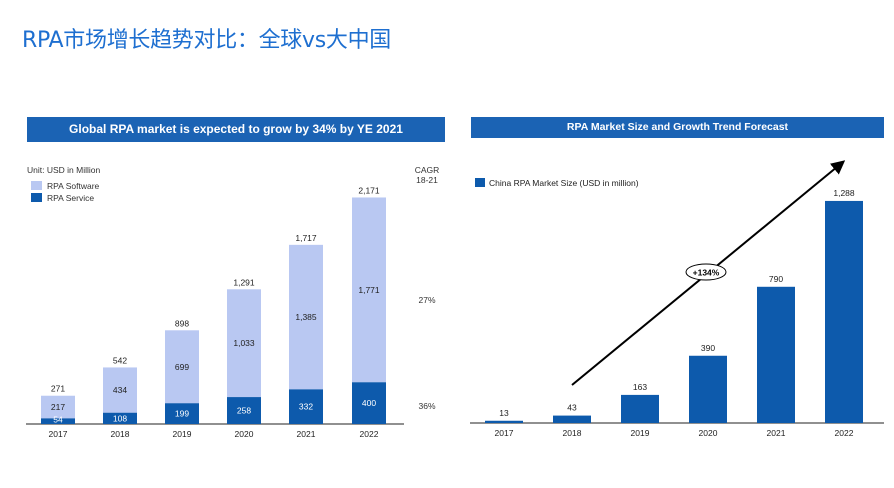  I want to click on global-software-value-label-2019: 699, so click(182, 367).